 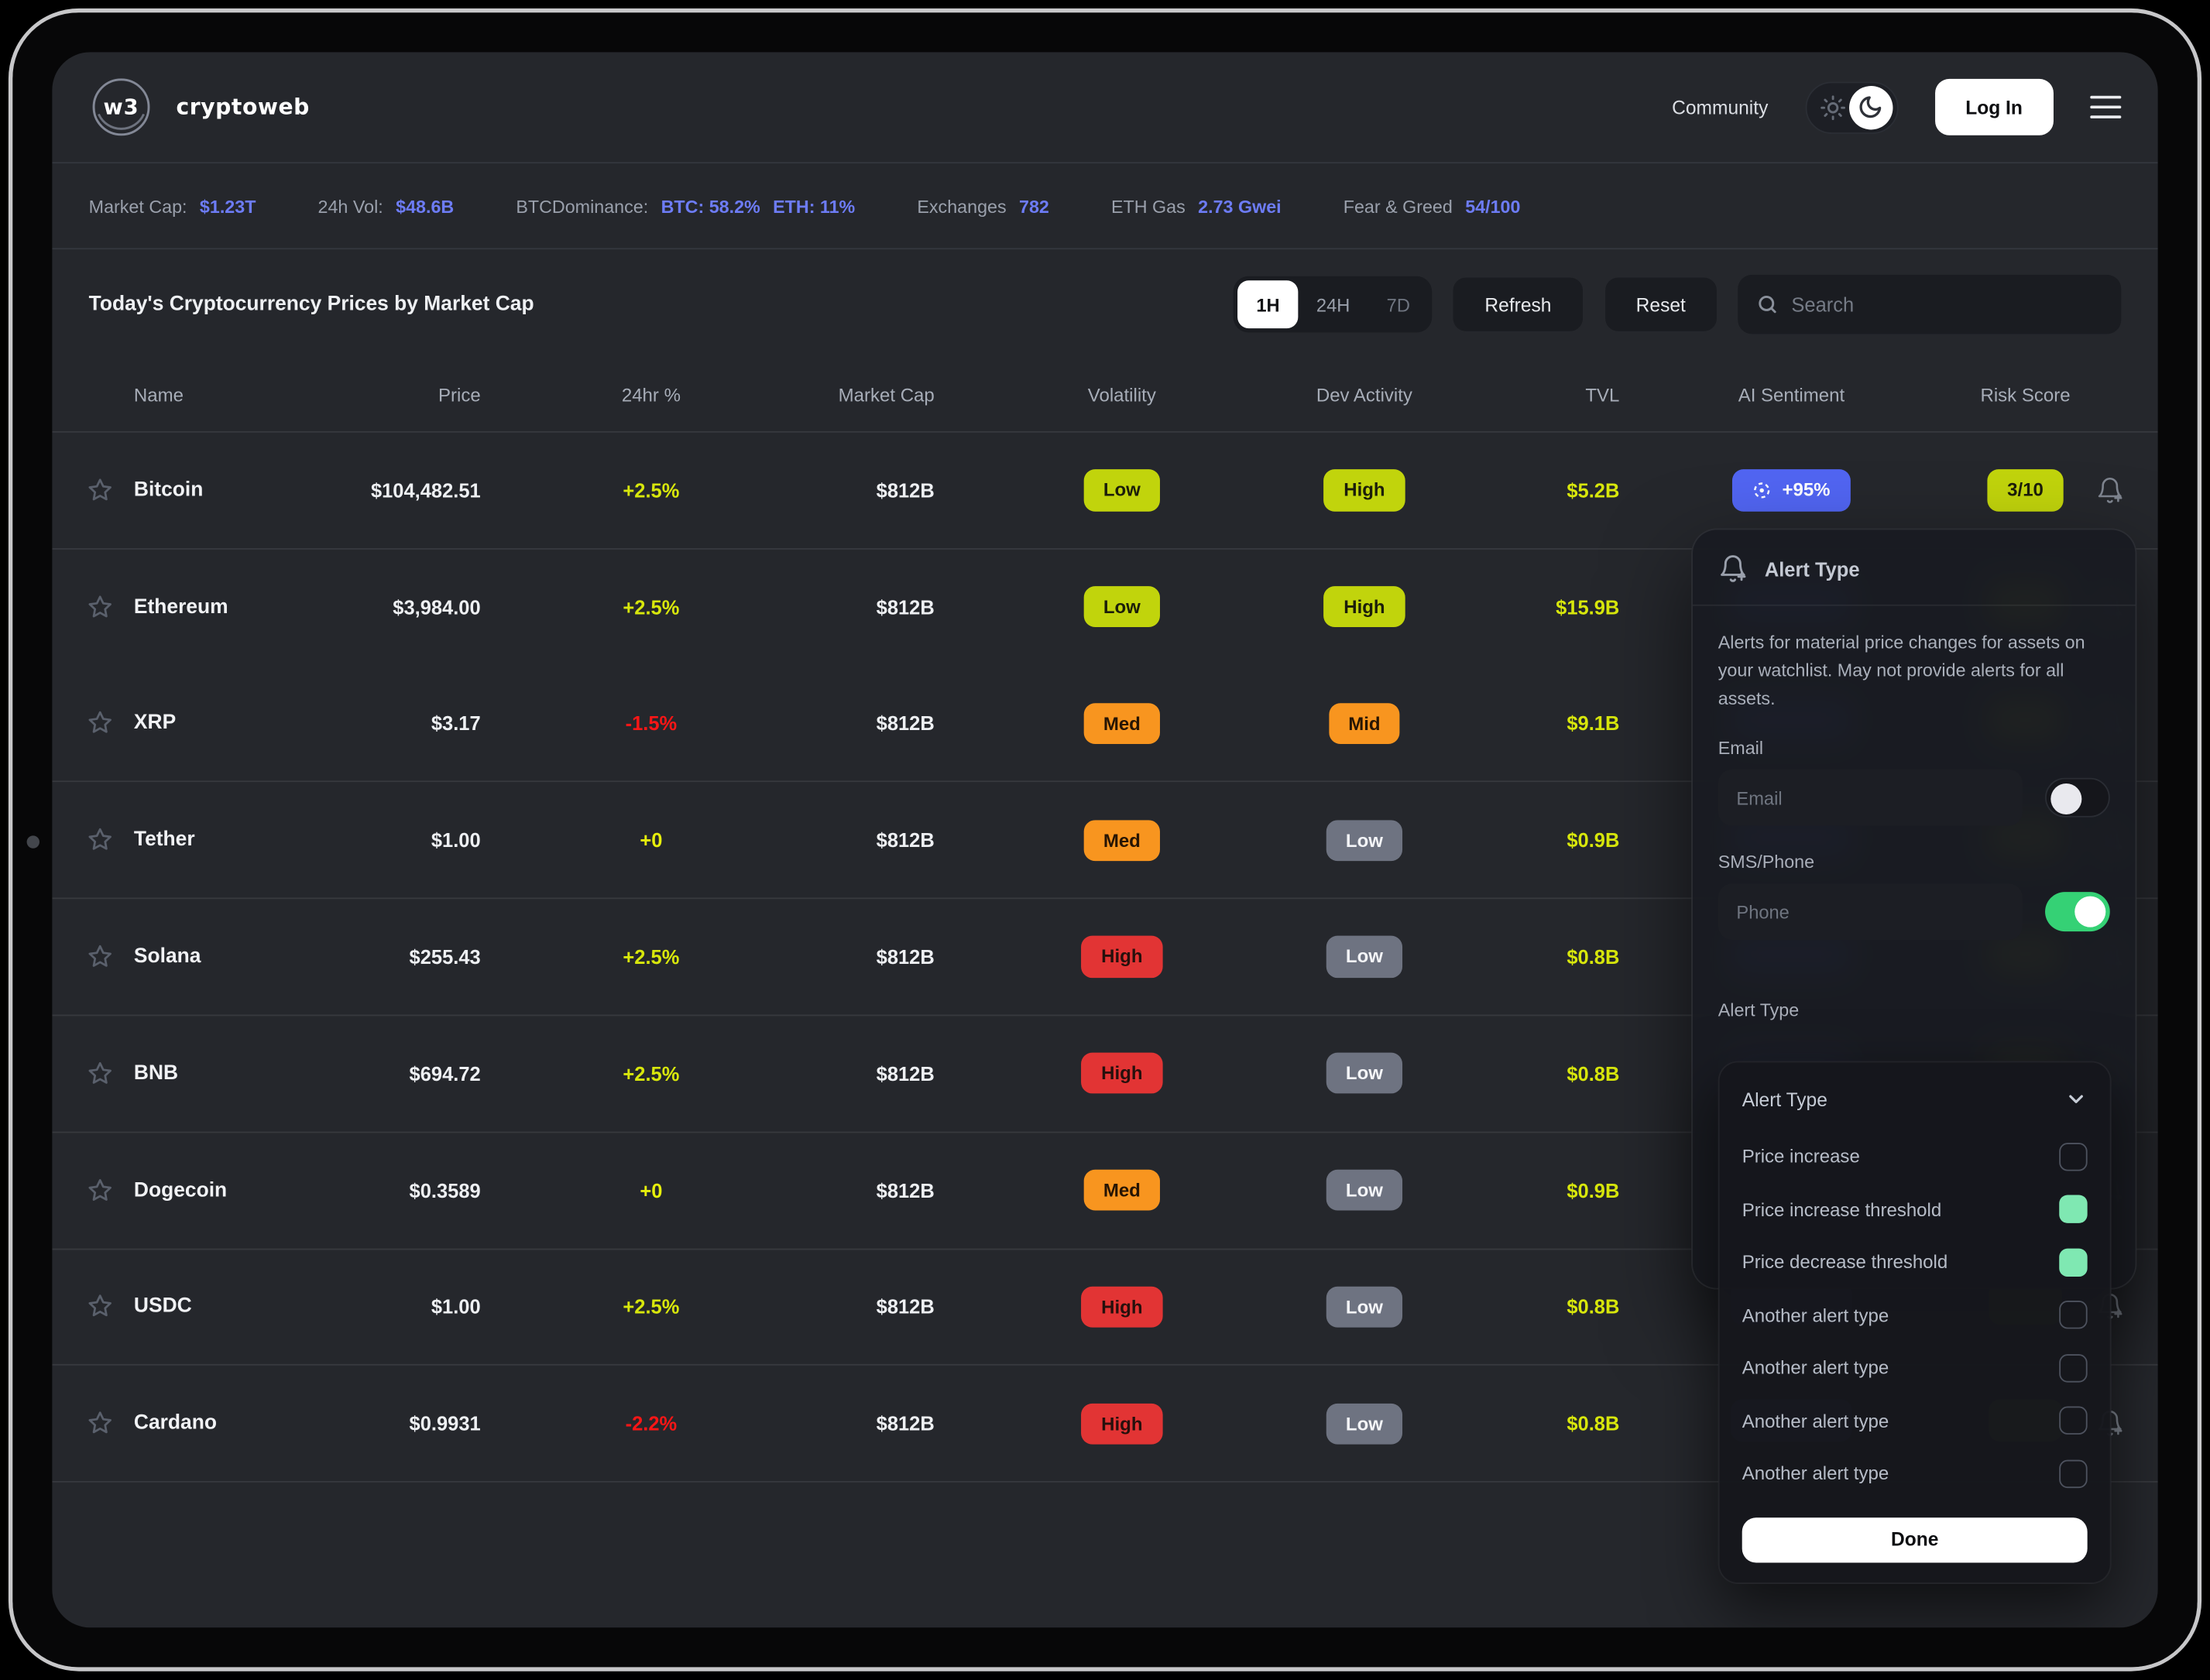 I want to click on search-box, so click(x=1930, y=304).